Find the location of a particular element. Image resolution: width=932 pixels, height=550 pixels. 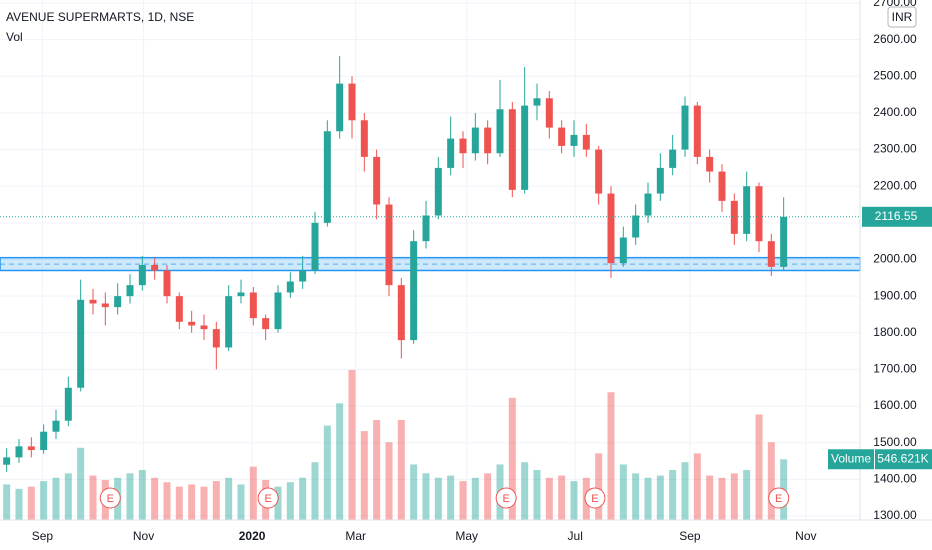

currency-badge is located at coordinates (902, 17).